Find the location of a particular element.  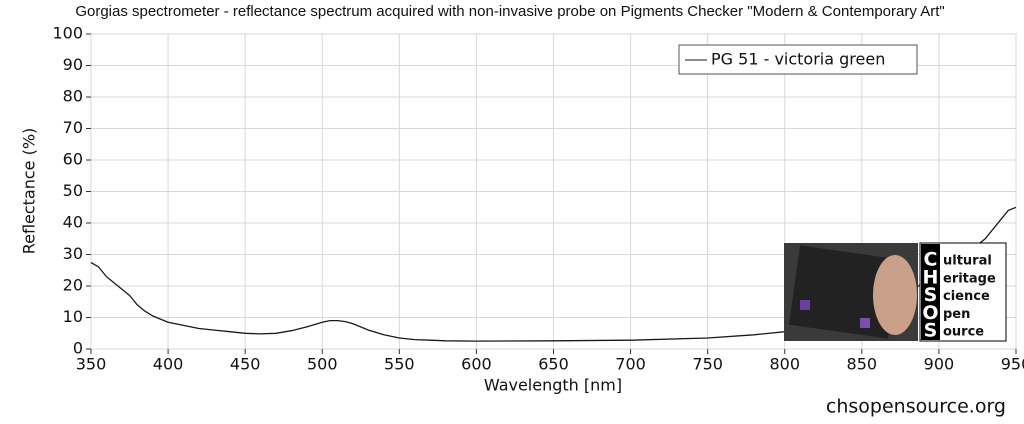

x-tick-label: 600 is located at coordinates (476, 364).